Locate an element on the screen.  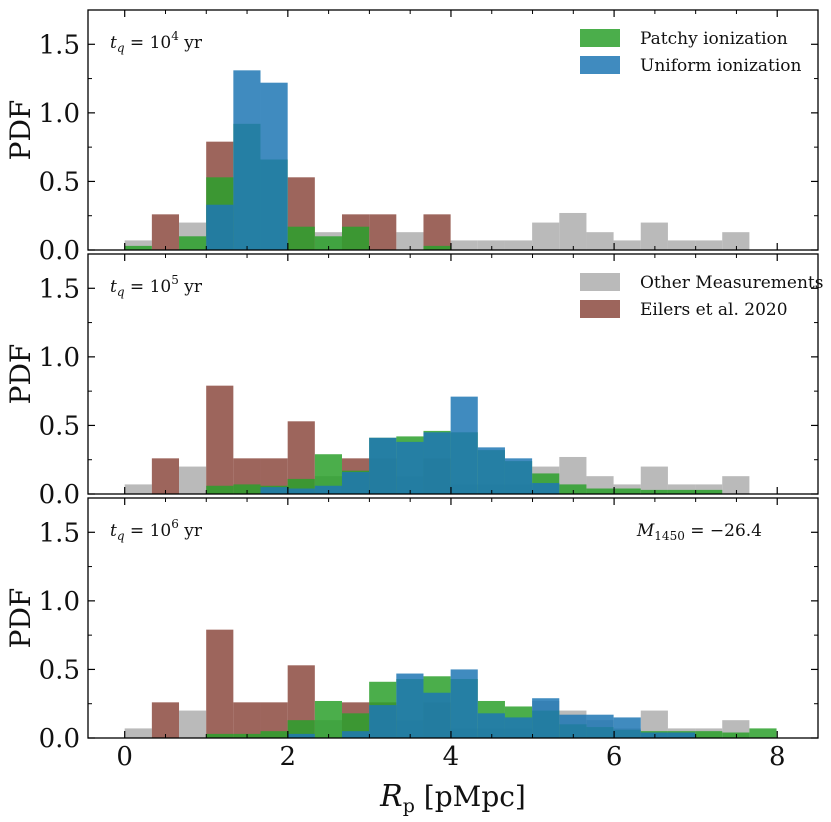
x-axis-label: Rp [pMpc] is located at coordinates (452, 798).